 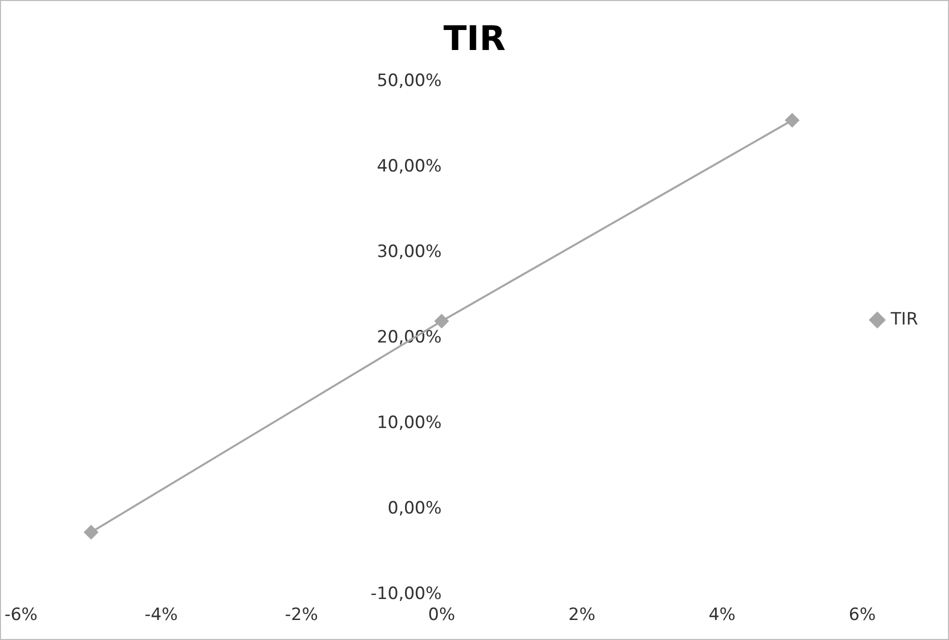 What do you see at coordinates (21, 615) in the screenshot?
I see `x-tick-label: -6%` at bounding box center [21, 615].